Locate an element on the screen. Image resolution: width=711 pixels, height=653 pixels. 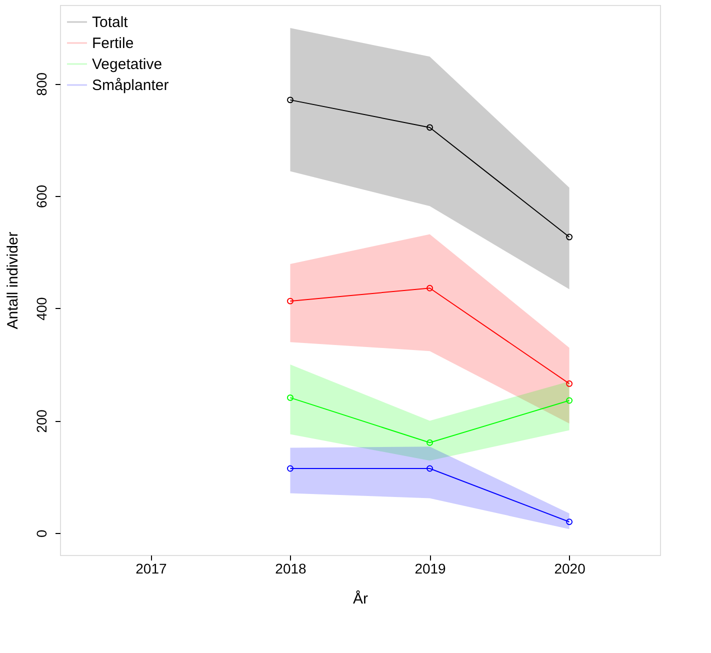
x-tick-label: 2017 is located at coordinates (151, 568).